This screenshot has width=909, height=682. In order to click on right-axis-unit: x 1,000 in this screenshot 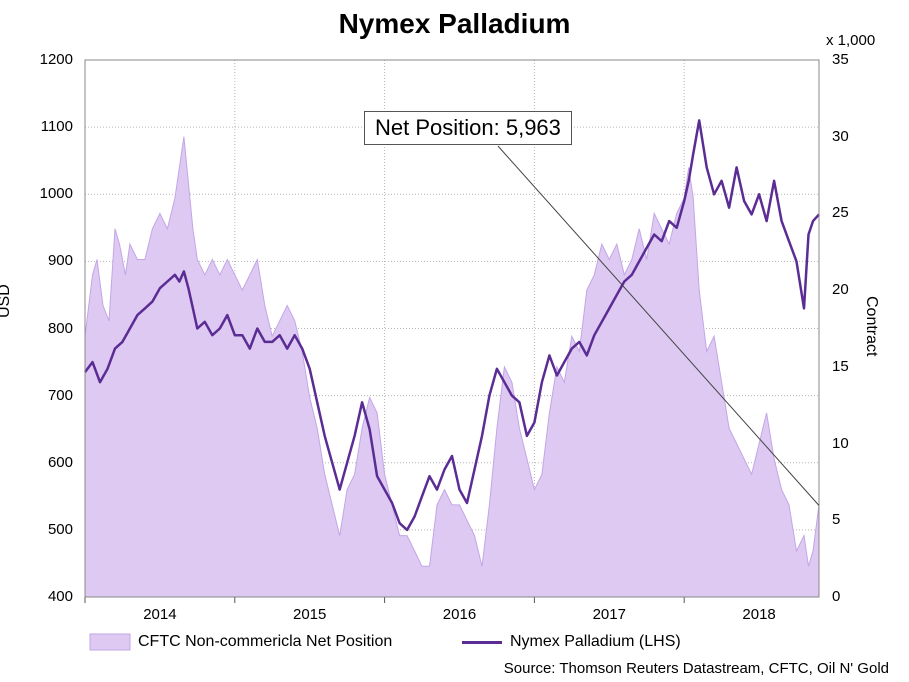, I will do `click(851, 40)`.